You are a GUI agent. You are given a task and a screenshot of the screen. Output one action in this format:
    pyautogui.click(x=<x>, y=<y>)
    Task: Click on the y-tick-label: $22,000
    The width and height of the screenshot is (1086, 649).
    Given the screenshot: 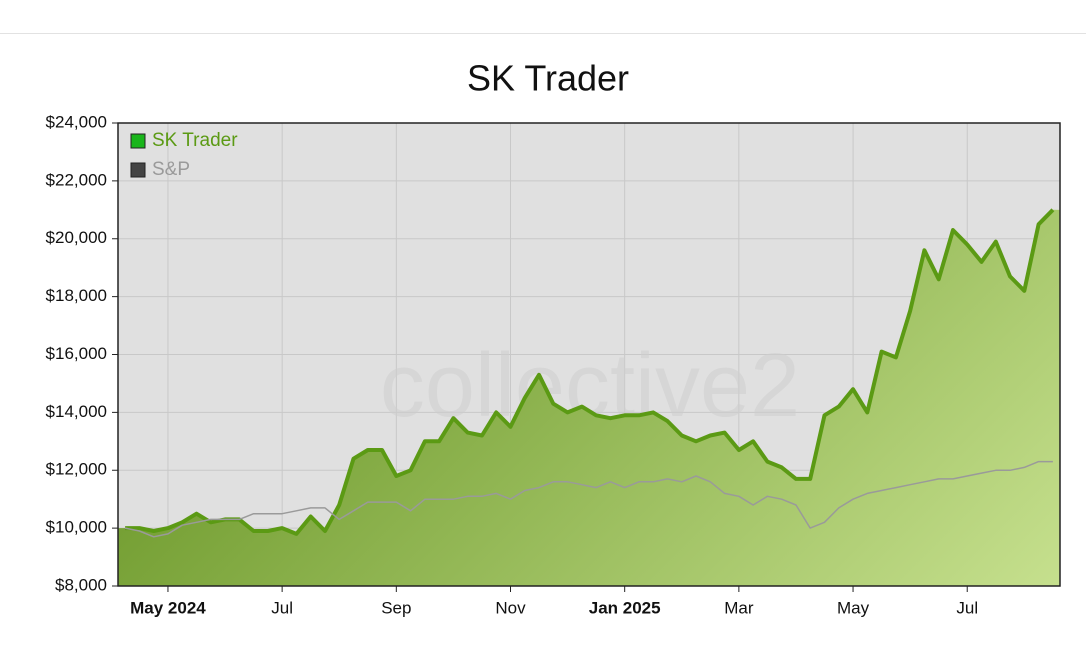 What is the action you would take?
    pyautogui.click(x=76, y=179)
    